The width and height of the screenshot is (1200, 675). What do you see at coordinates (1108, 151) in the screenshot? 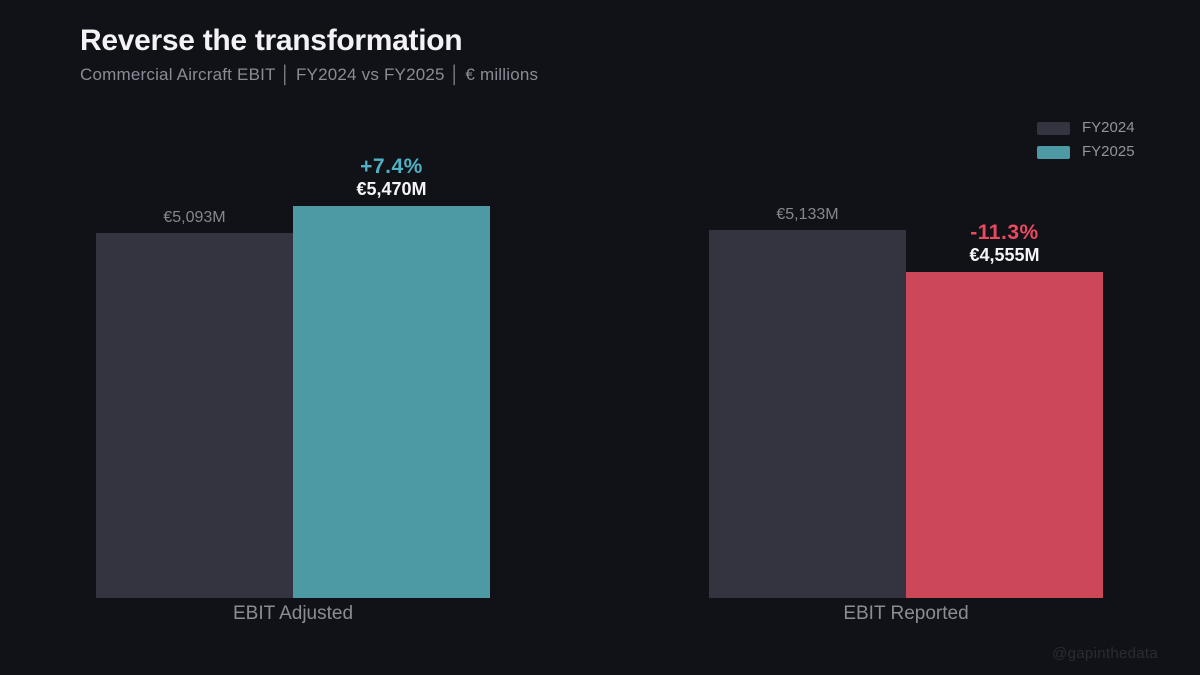
I see `legend-label-fy2025: FY2025` at bounding box center [1108, 151].